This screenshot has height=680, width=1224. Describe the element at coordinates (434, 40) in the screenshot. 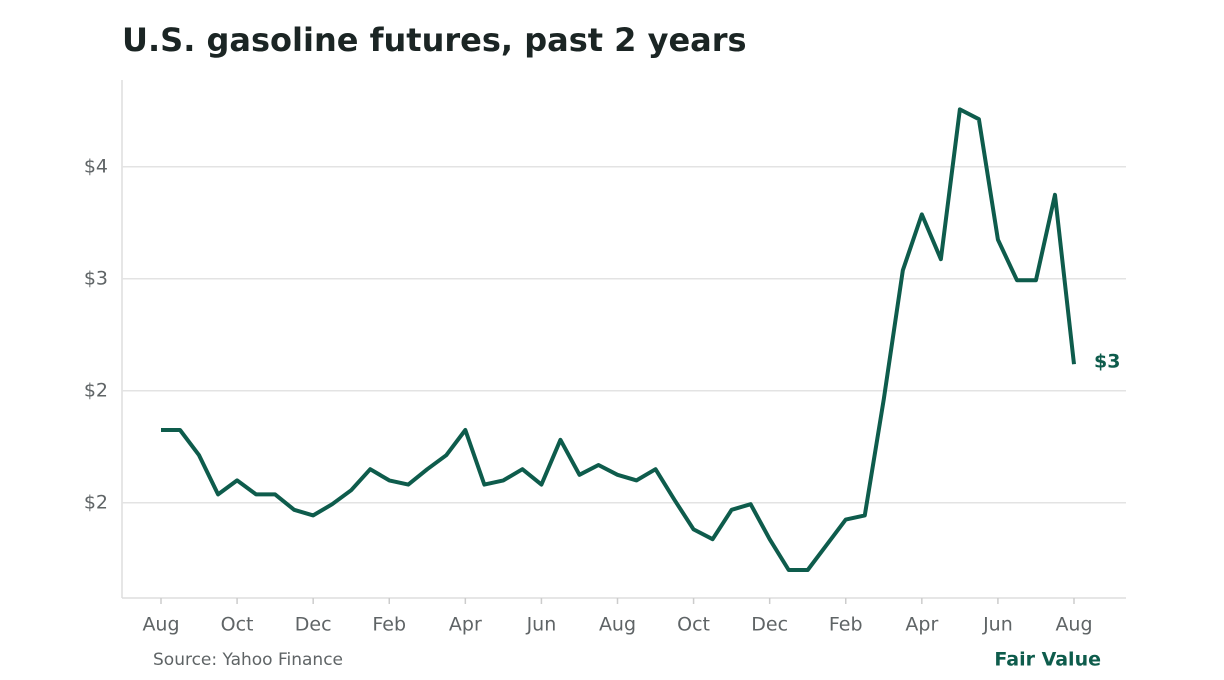

I see `chart-title: U.S. gasoline futures, past 2 years` at that location.